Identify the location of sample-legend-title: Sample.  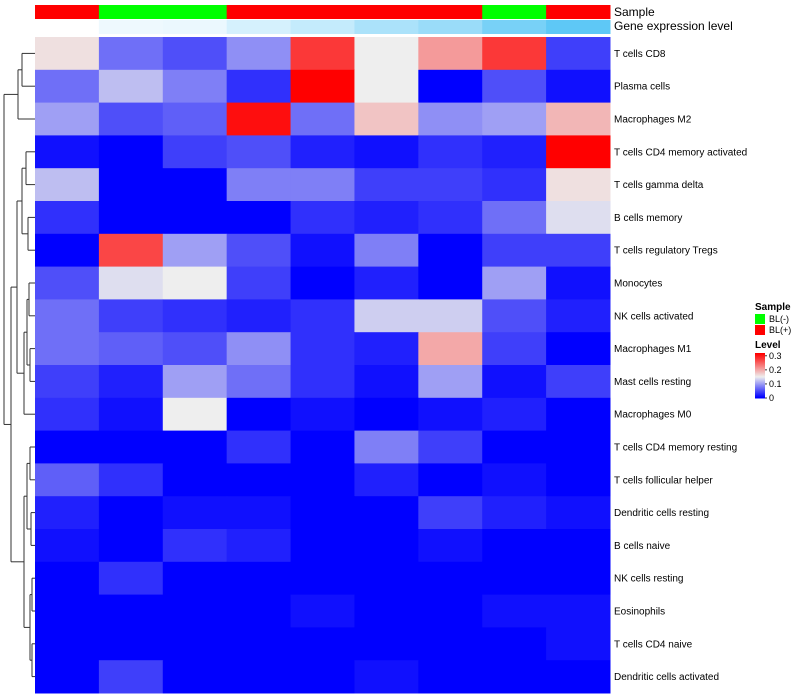
(773, 307).